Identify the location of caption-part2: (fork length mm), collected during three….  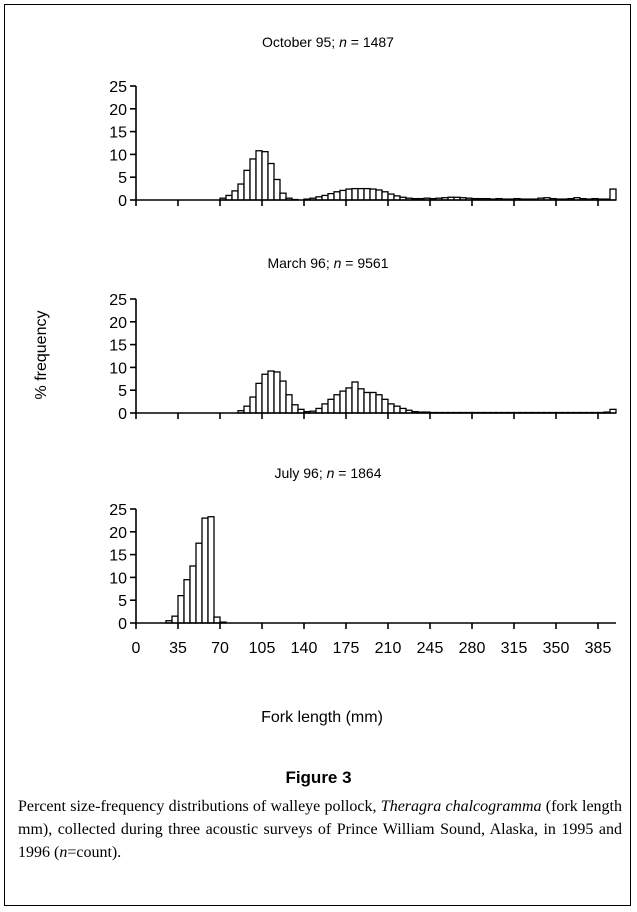
(320, 829).